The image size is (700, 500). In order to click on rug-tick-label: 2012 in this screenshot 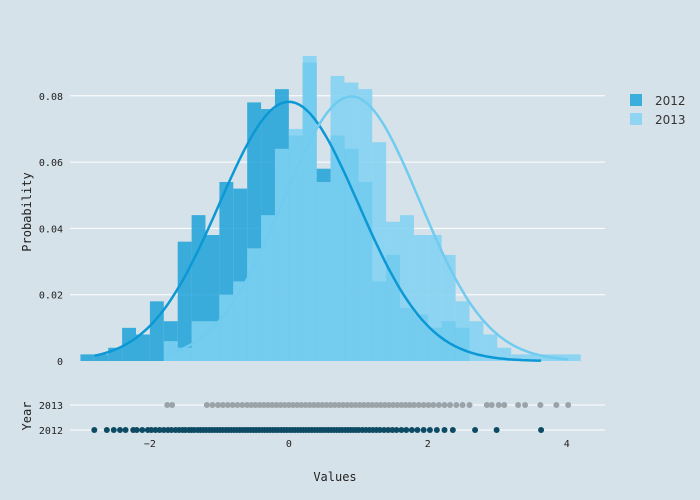, I will do `click(51, 431)`.